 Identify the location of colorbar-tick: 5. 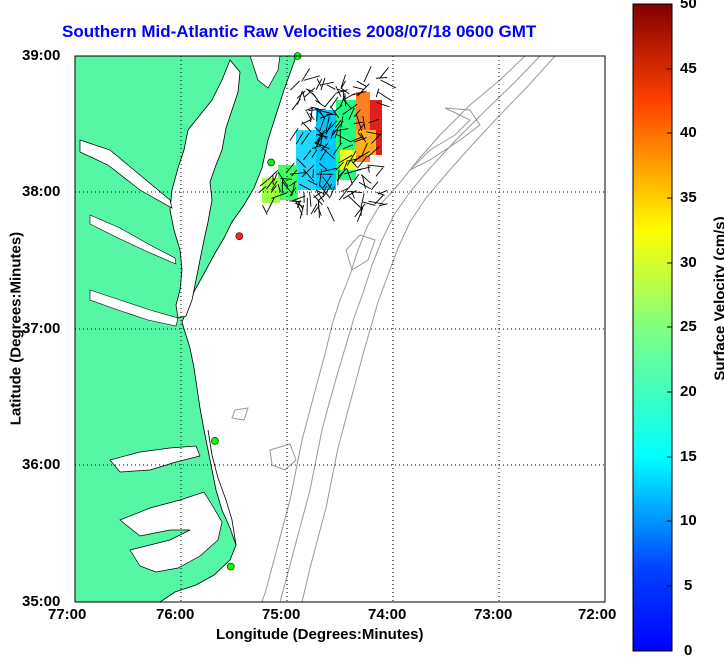
(688, 585).